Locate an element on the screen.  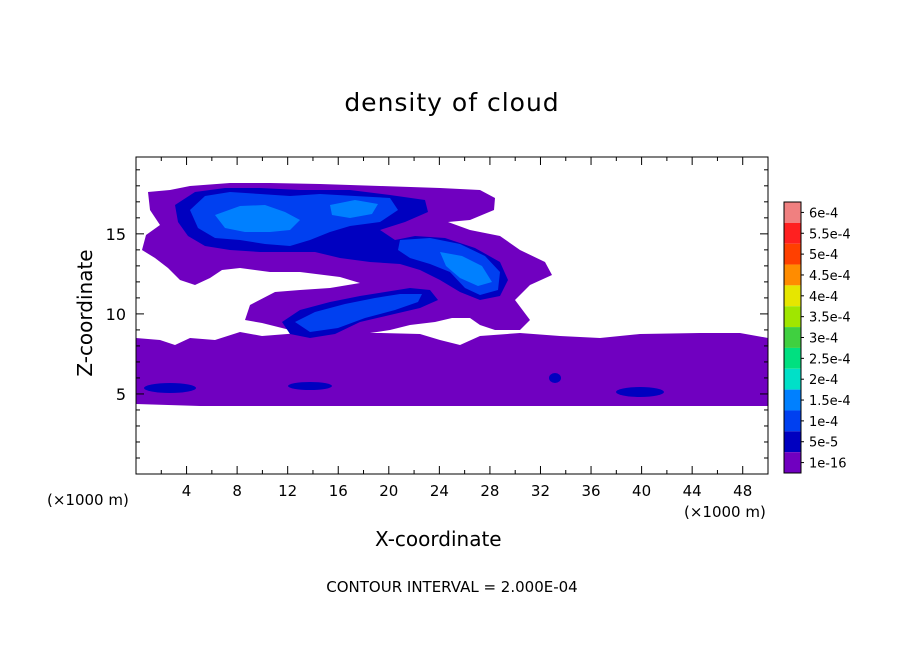
colorbar-label: 5.5e-4 is located at coordinates (830, 234).